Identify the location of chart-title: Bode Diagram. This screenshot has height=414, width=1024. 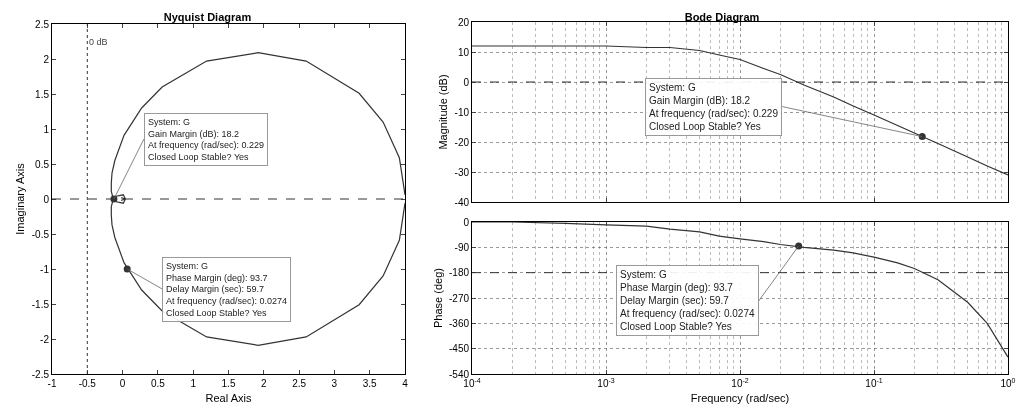
(722, 16).